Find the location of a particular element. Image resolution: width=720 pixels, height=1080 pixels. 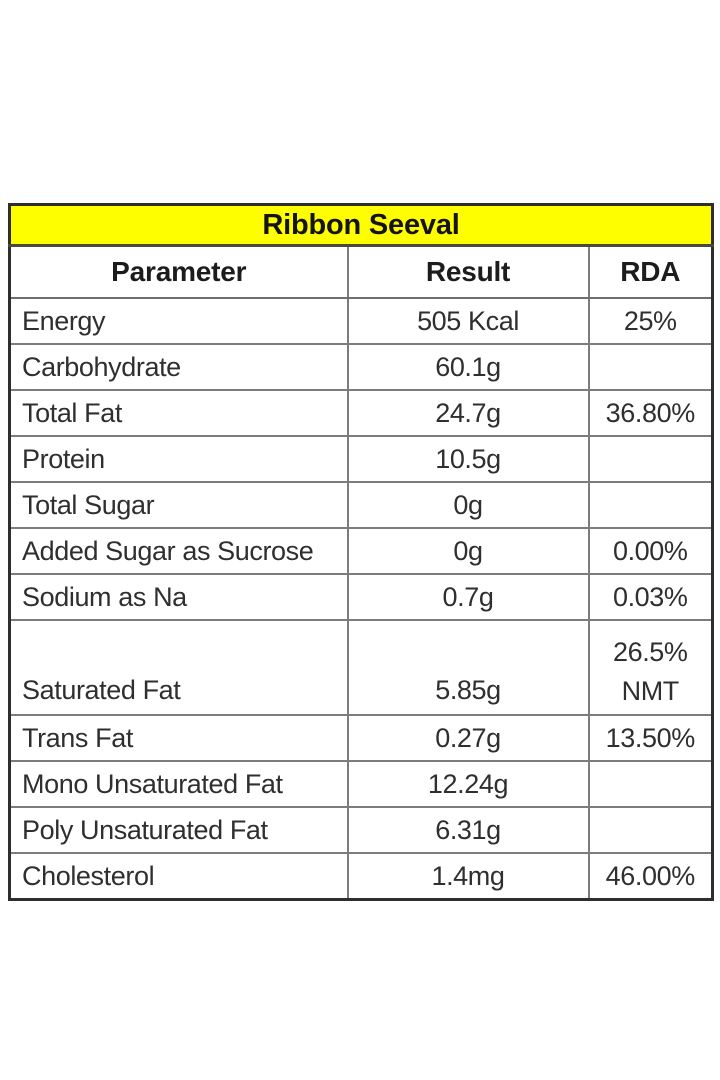

result-cell: 505 Kcal is located at coordinates (468, 321).